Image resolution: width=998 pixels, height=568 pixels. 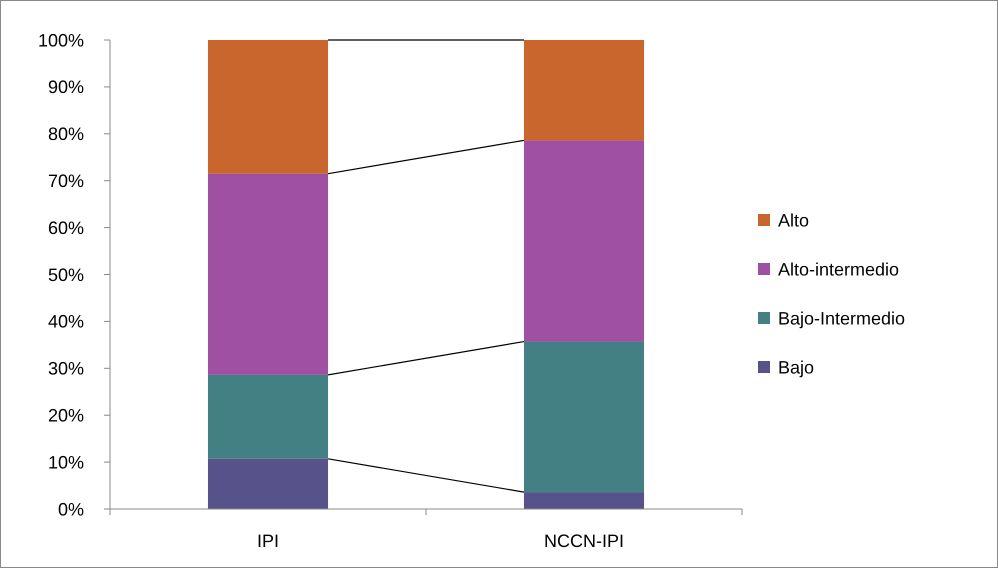 I want to click on y-tick-label: 40%, so click(x=66, y=322).